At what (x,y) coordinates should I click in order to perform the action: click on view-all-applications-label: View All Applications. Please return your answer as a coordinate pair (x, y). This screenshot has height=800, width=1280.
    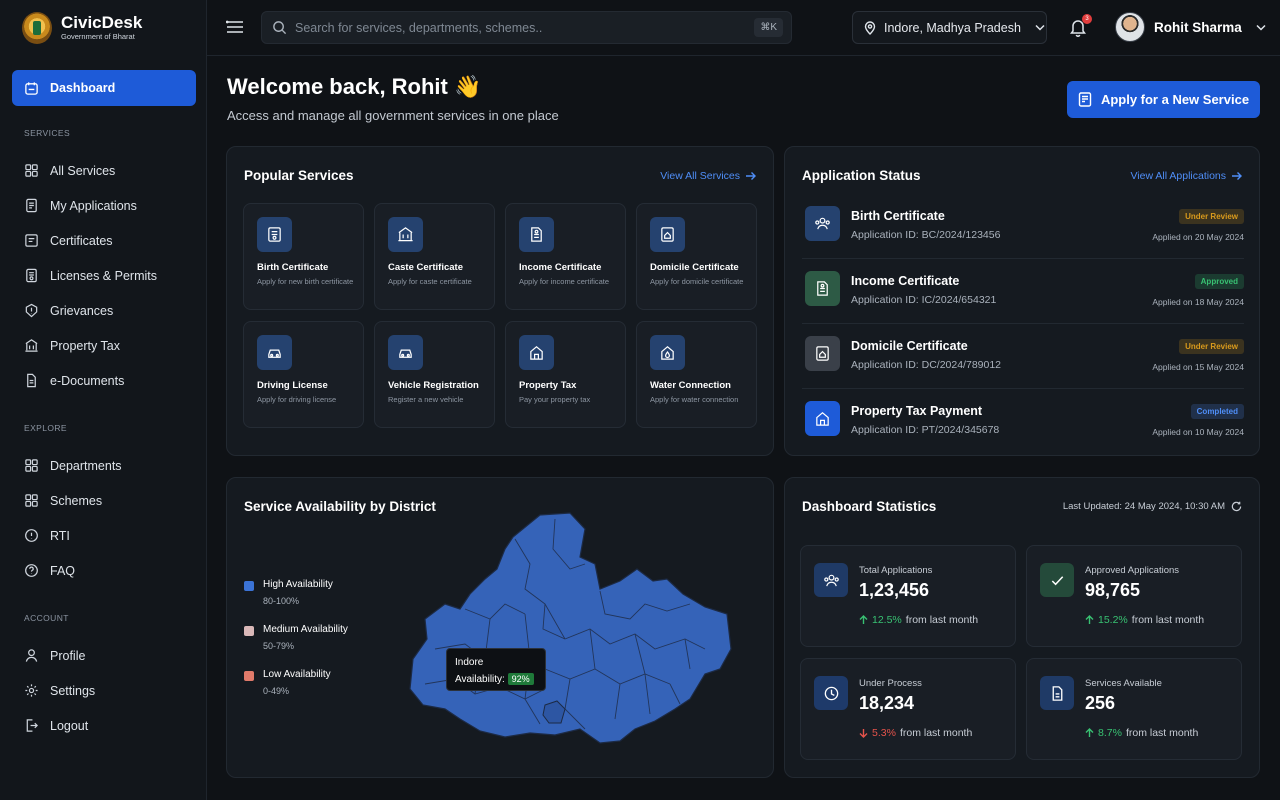
    Looking at the image, I should click on (1178, 176).